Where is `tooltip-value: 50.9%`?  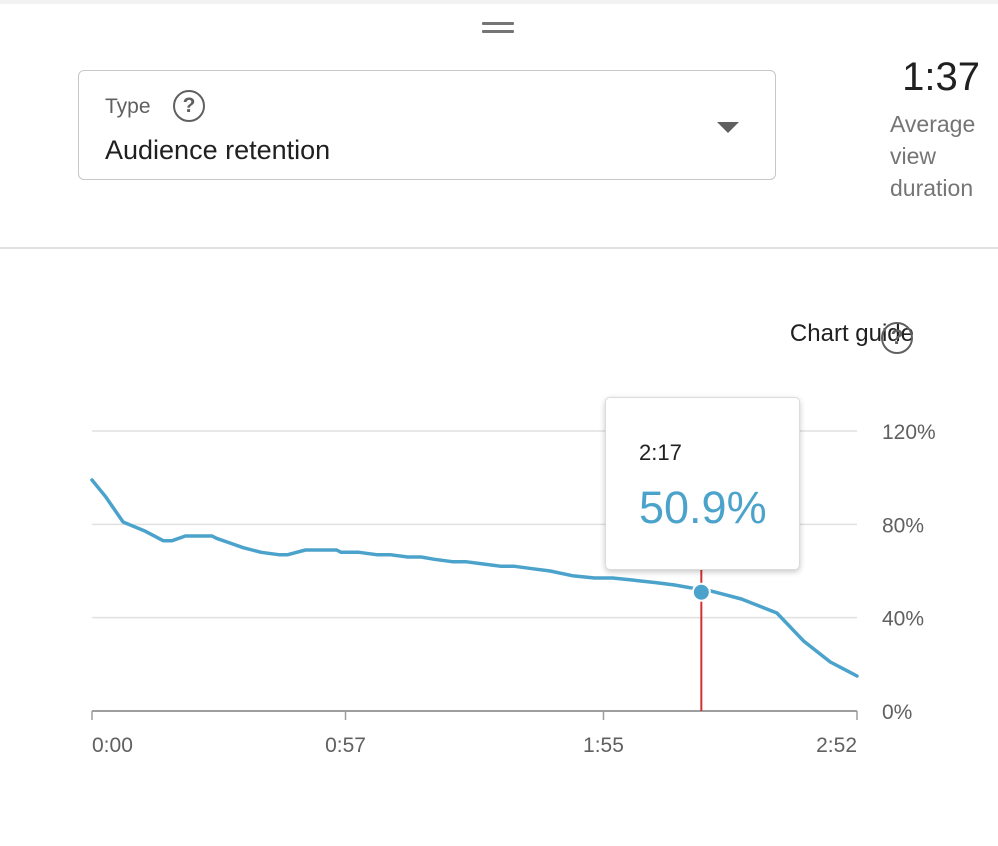 tooltip-value: 50.9% is located at coordinates (703, 507).